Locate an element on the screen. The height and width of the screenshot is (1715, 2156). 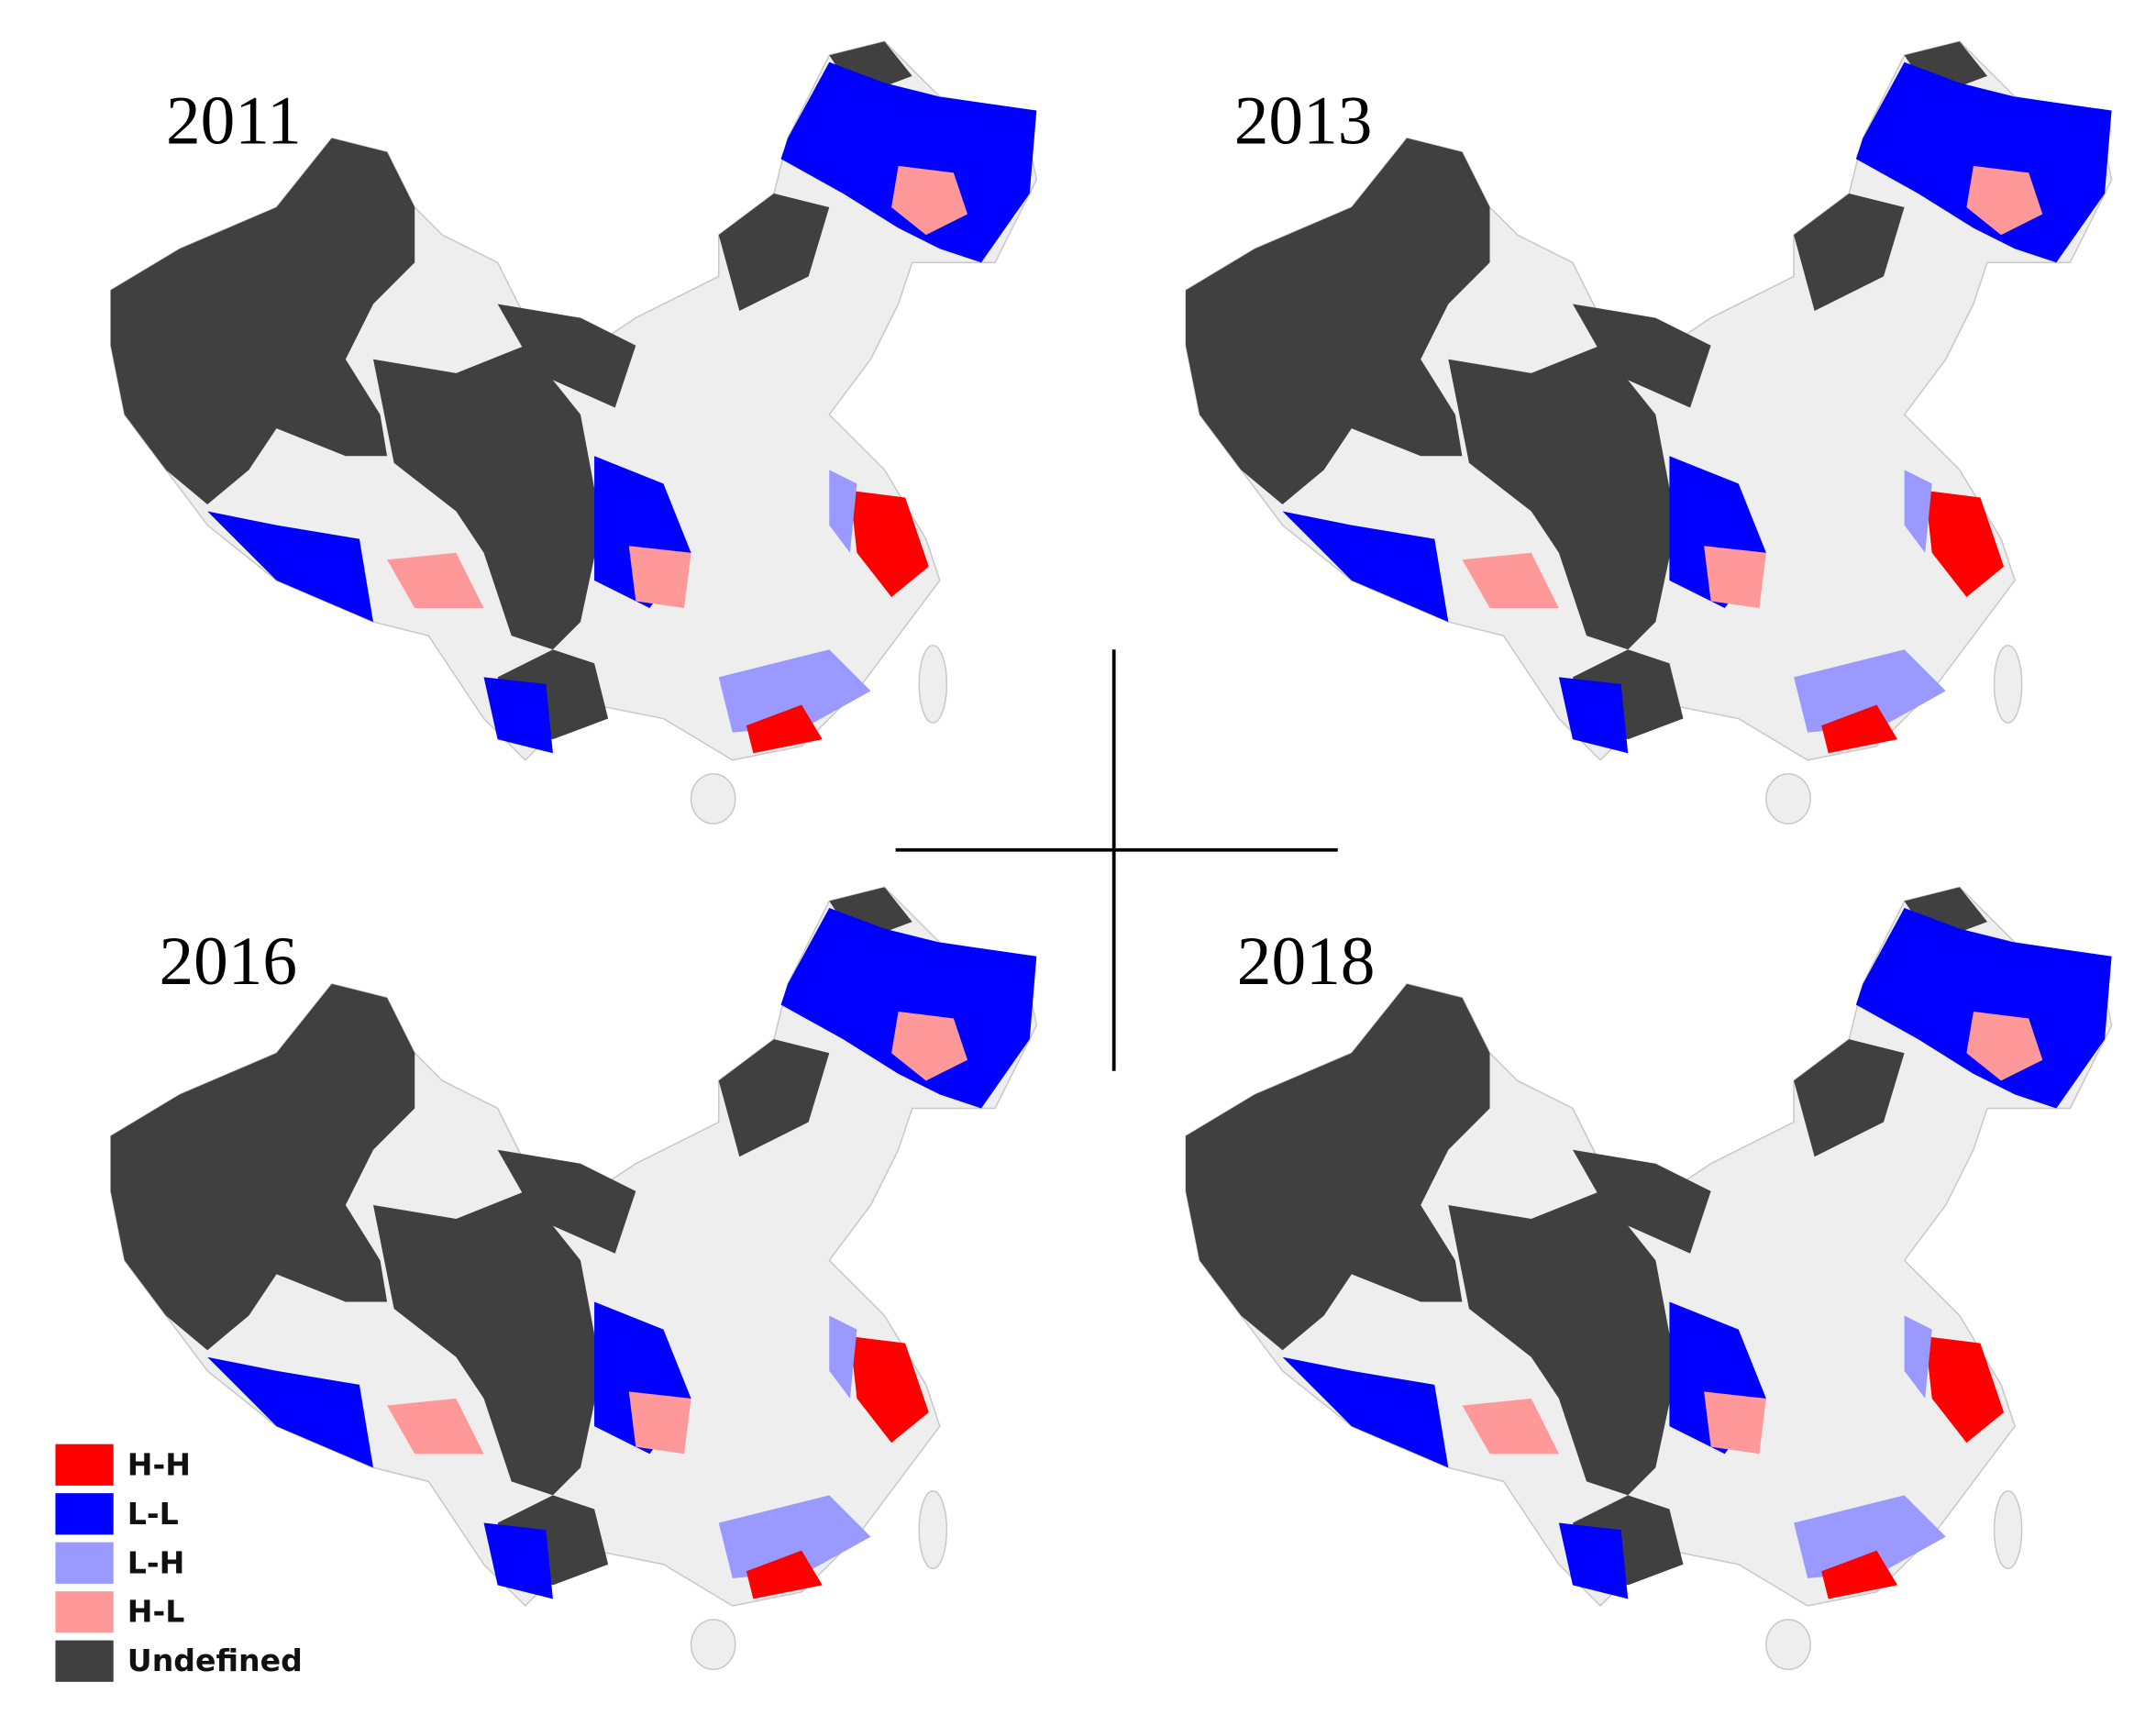
legend-label: L-H is located at coordinates (156, 1562).